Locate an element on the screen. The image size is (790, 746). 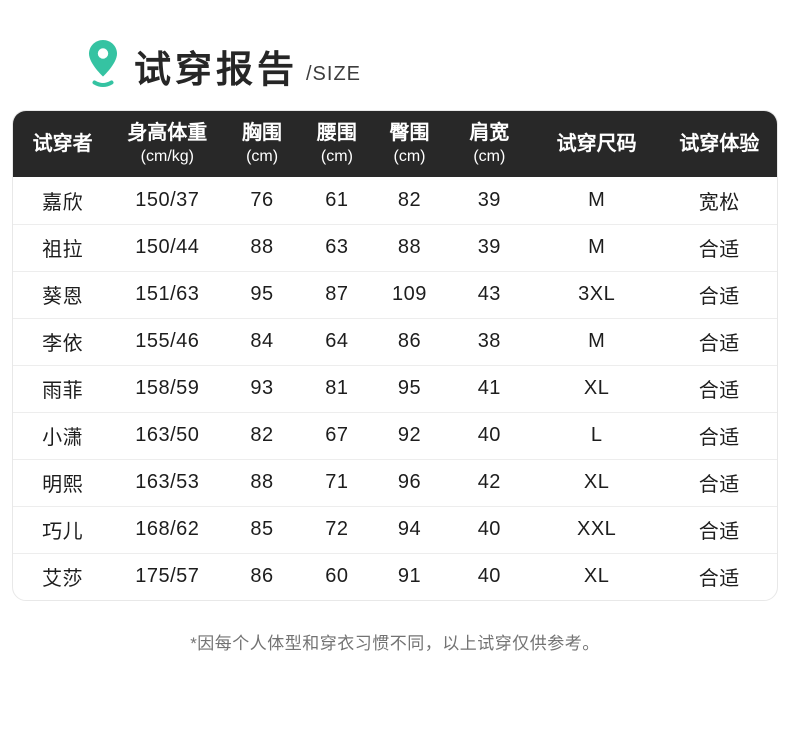
column-header-label: 胸围 is located at coordinates (262, 132).